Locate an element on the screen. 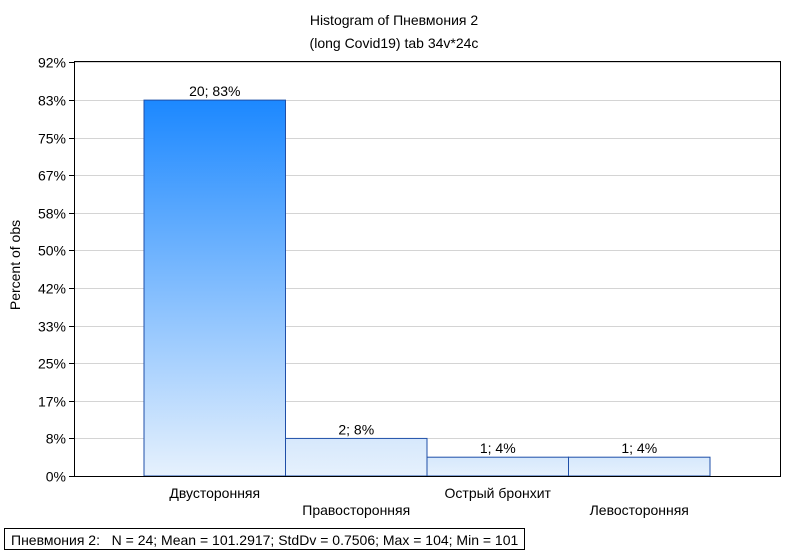  y-tick-label: 8% is located at coordinates (56, 439).